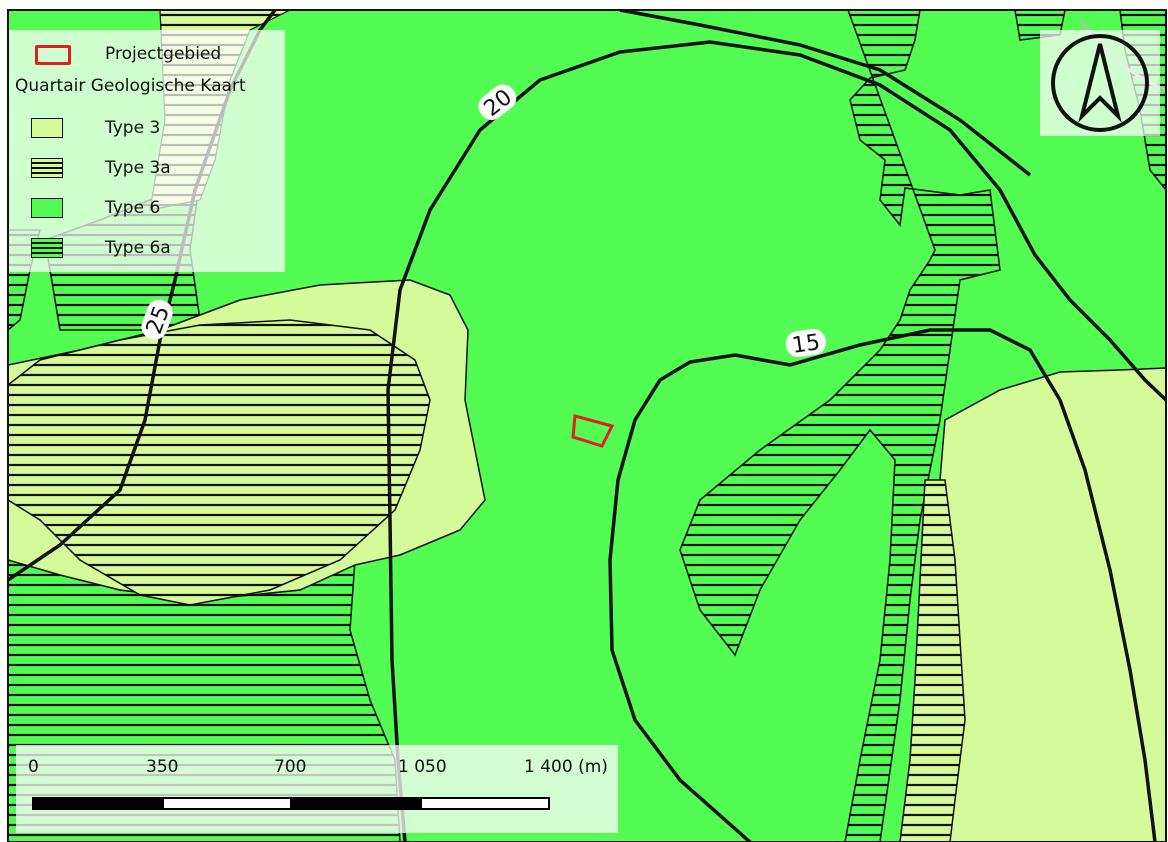 Image resolution: width=1168 pixels, height=842 pixels. What do you see at coordinates (1052, 604) in the screenshot?
I see `area-type-3-east` at bounding box center [1052, 604].